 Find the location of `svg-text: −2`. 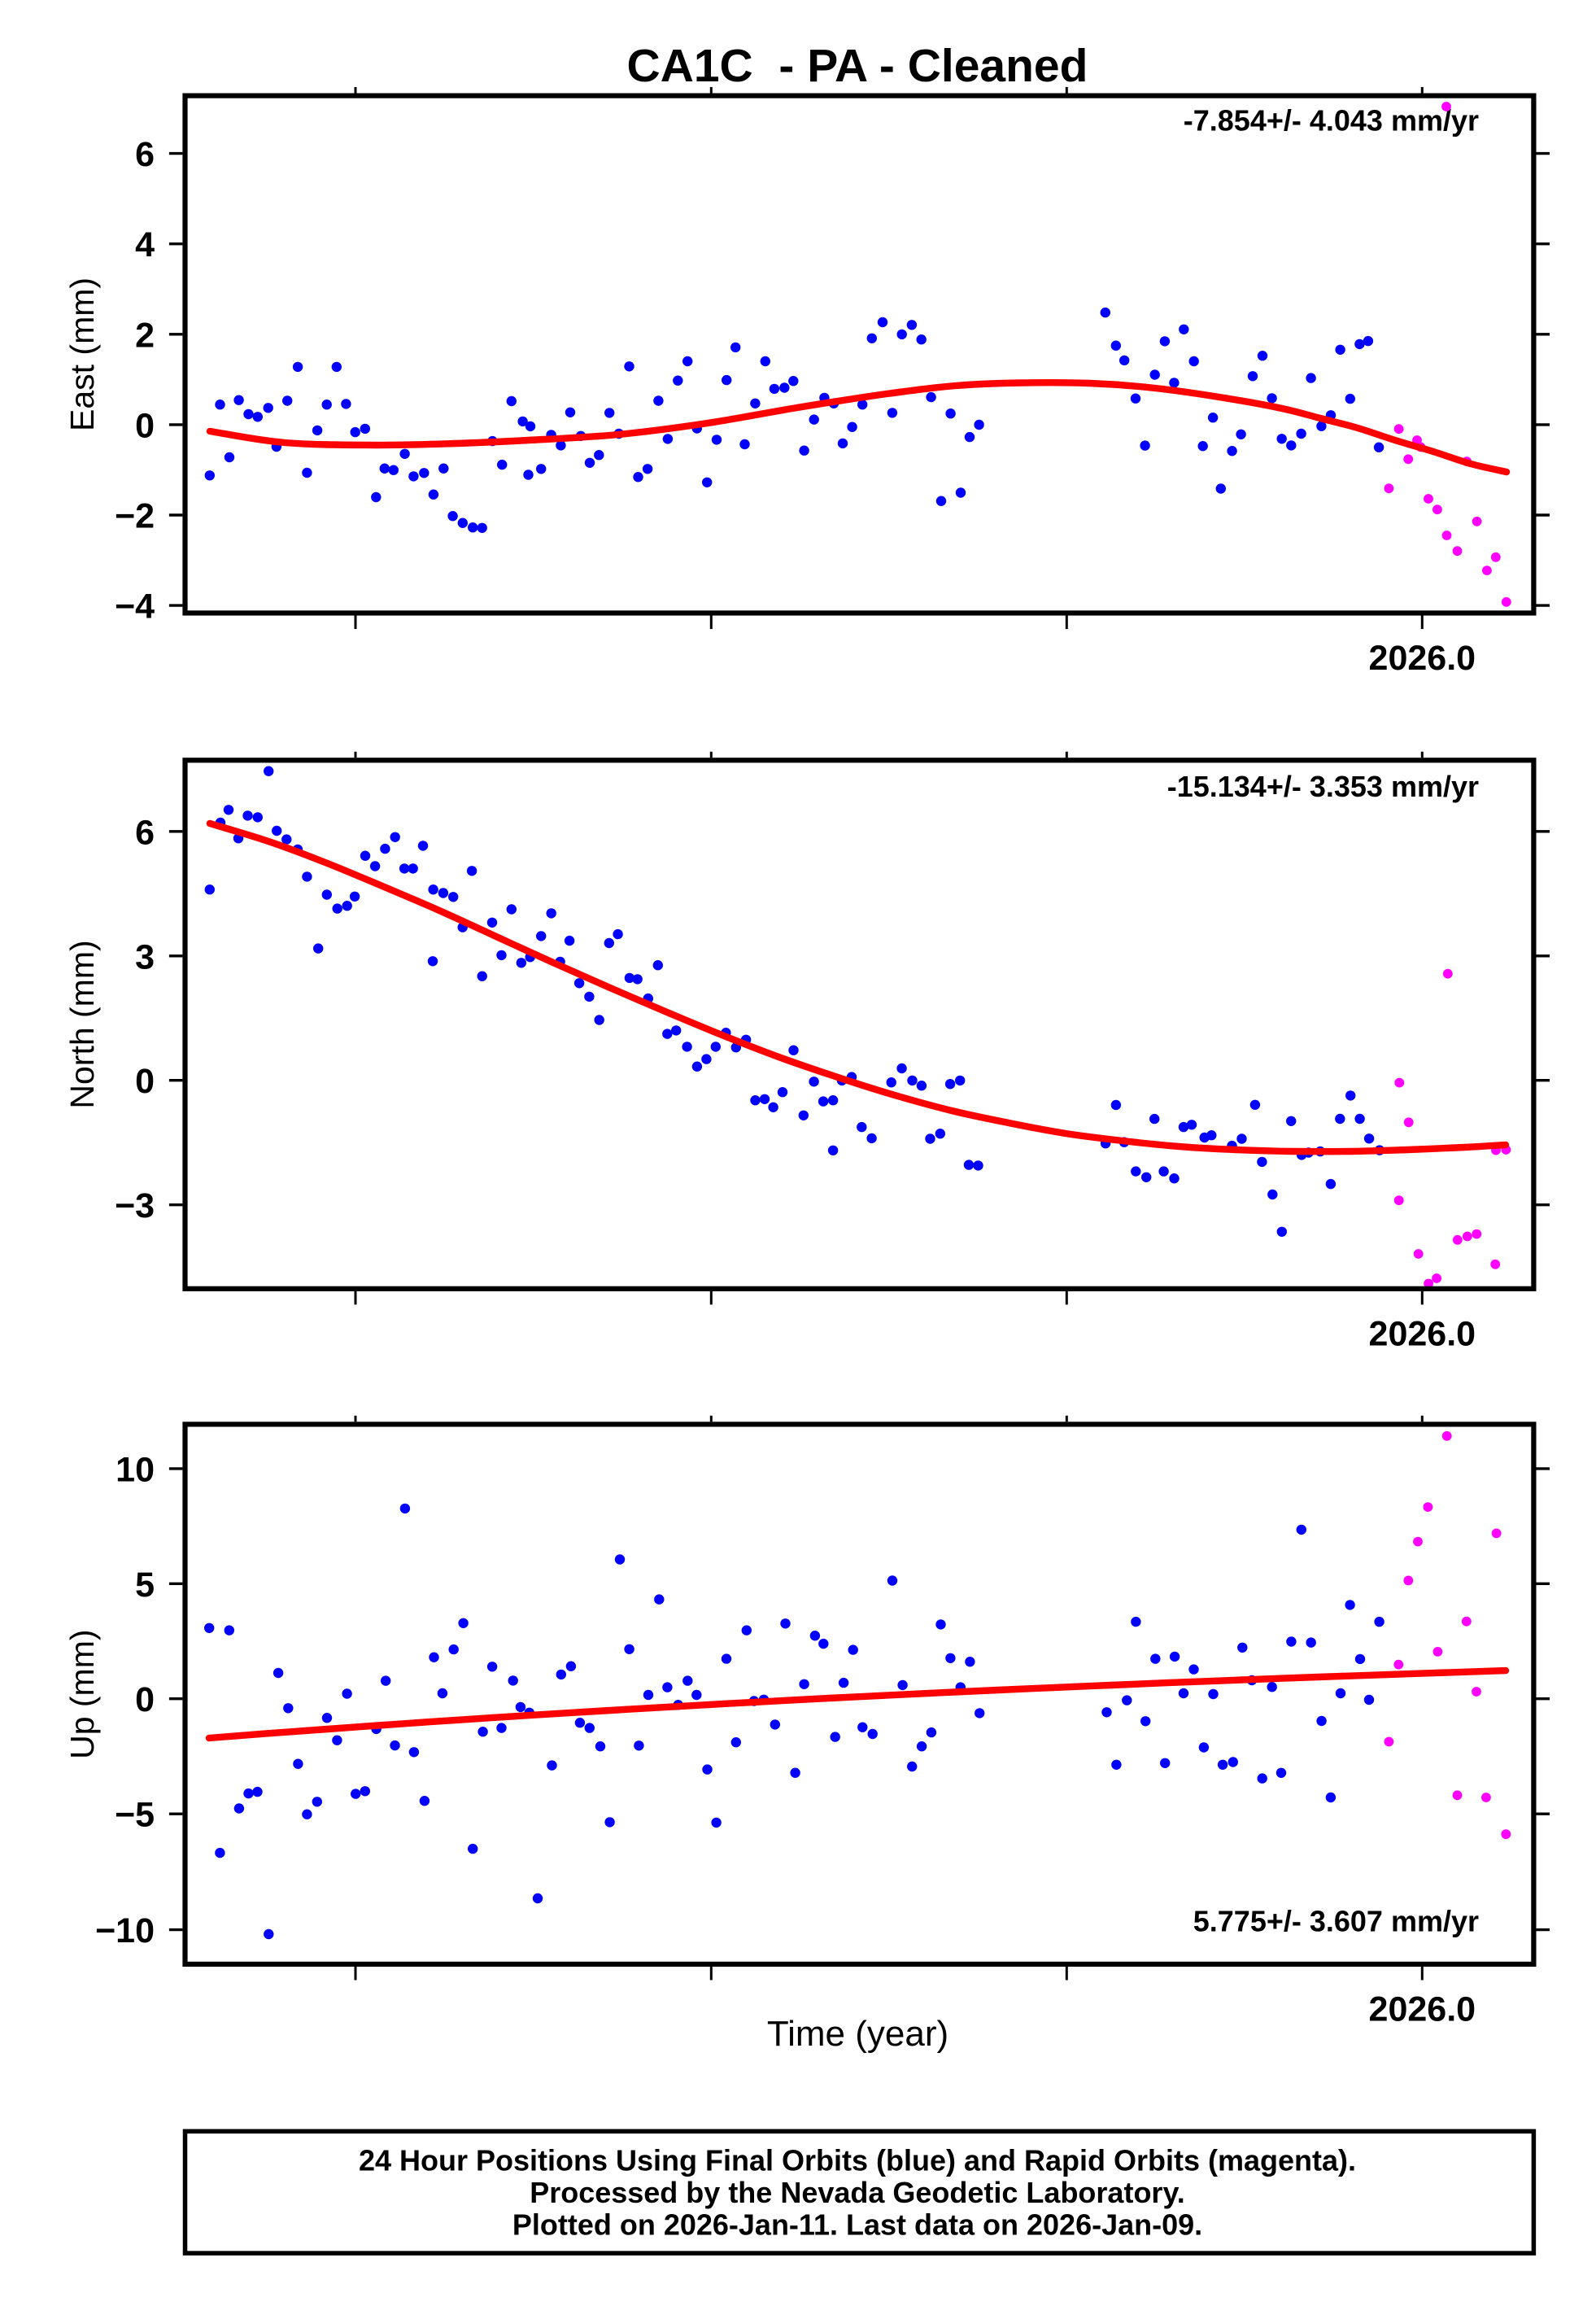

svg-text: −2 is located at coordinates (135, 516).